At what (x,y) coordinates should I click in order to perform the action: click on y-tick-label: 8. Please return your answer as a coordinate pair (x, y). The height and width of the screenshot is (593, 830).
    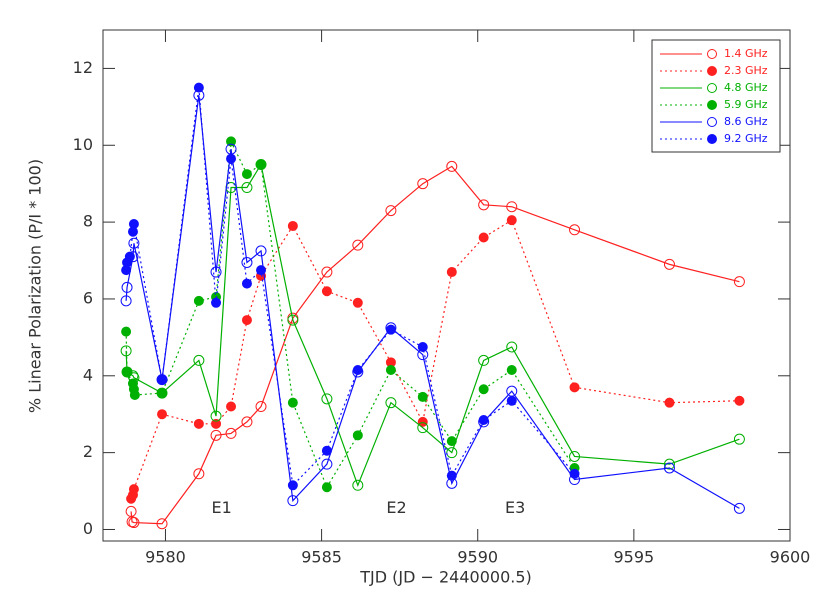
    Looking at the image, I should click on (88, 221).